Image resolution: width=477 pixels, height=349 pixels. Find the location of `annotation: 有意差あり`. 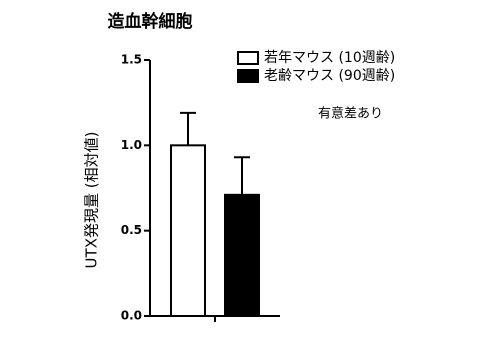

annotation: 有意差あり is located at coordinates (350, 114).